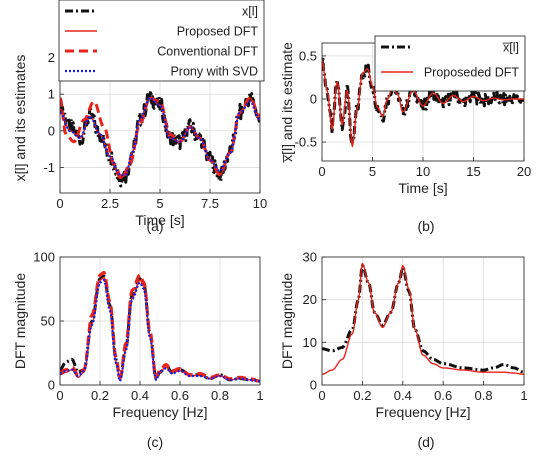  What do you see at coordinates (51, 57) in the screenshot?
I see `y-tick-label: 2` at bounding box center [51, 57].